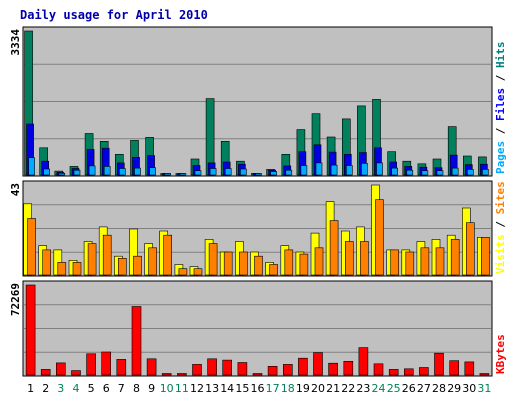 The image size is (512, 400). What do you see at coordinates (45, 388) in the screenshot?
I see `x-tick-label-day-2: 2` at bounding box center [45, 388].